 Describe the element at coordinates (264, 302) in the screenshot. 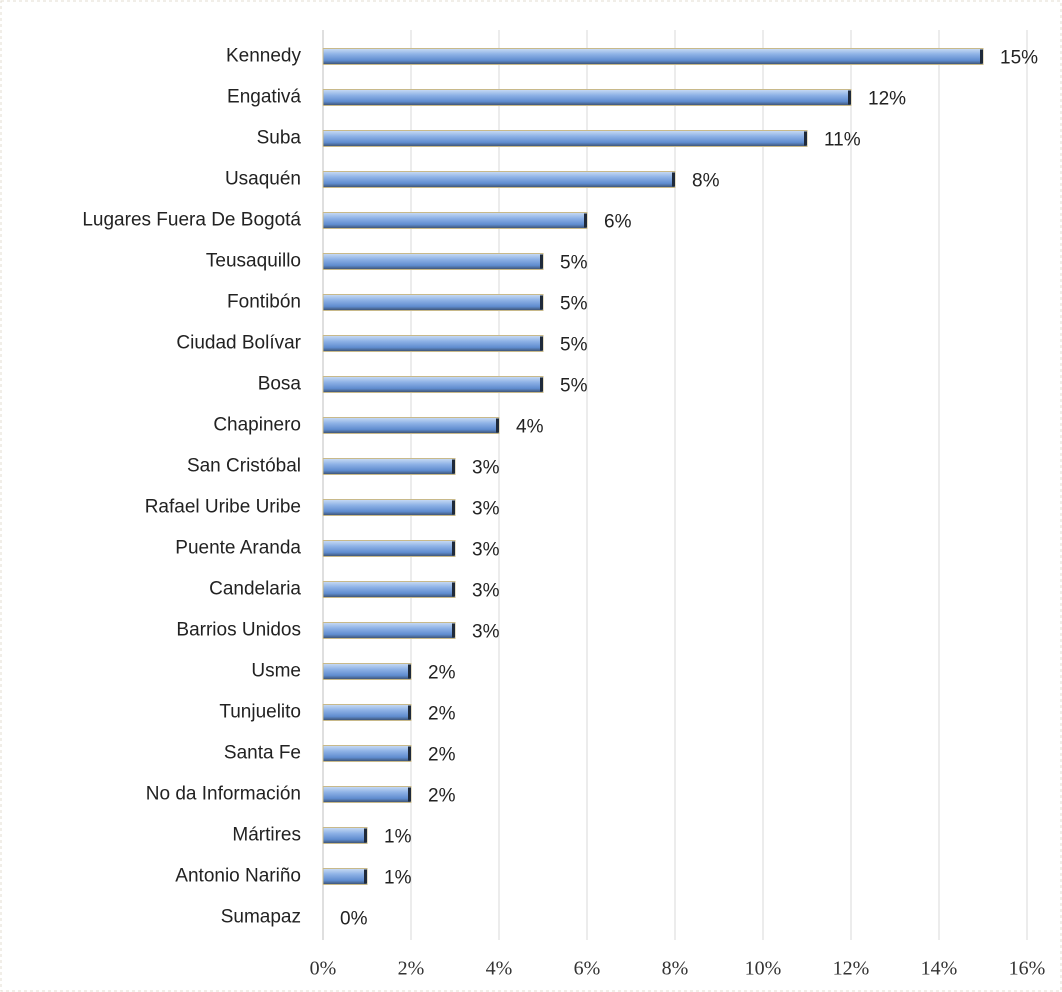

I see `y-tick-label: Fontibón` at that location.